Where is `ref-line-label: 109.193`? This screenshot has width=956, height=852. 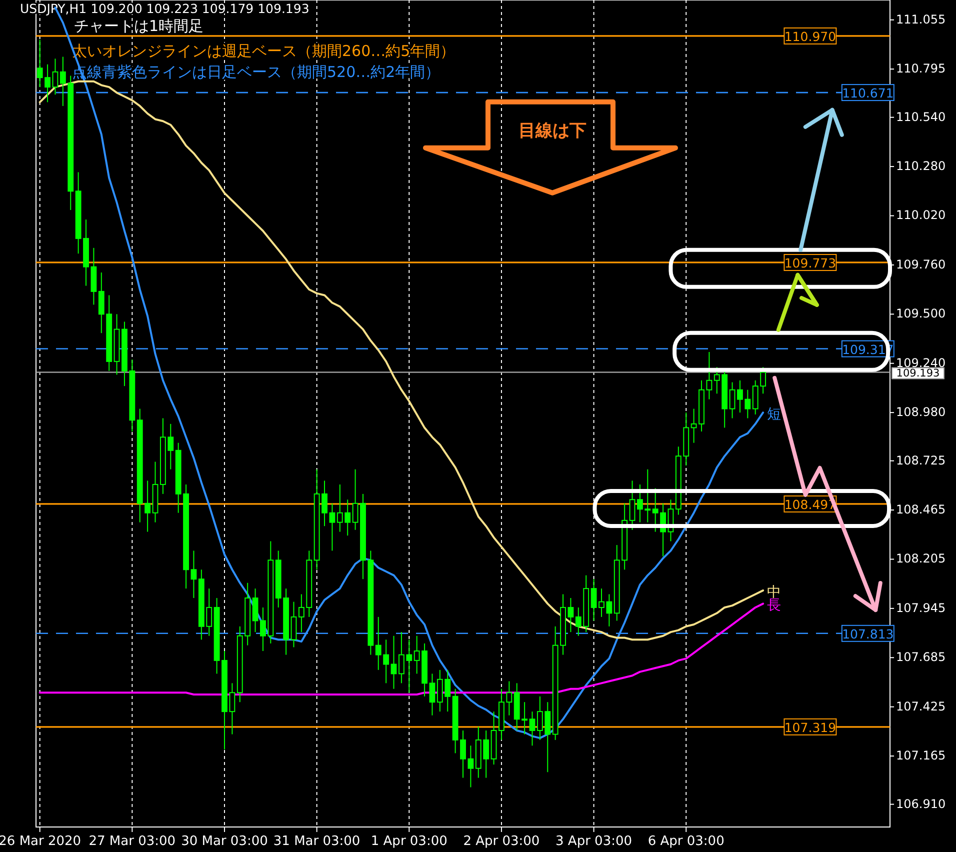 ref-line-label: 109.193 is located at coordinates (918, 374).